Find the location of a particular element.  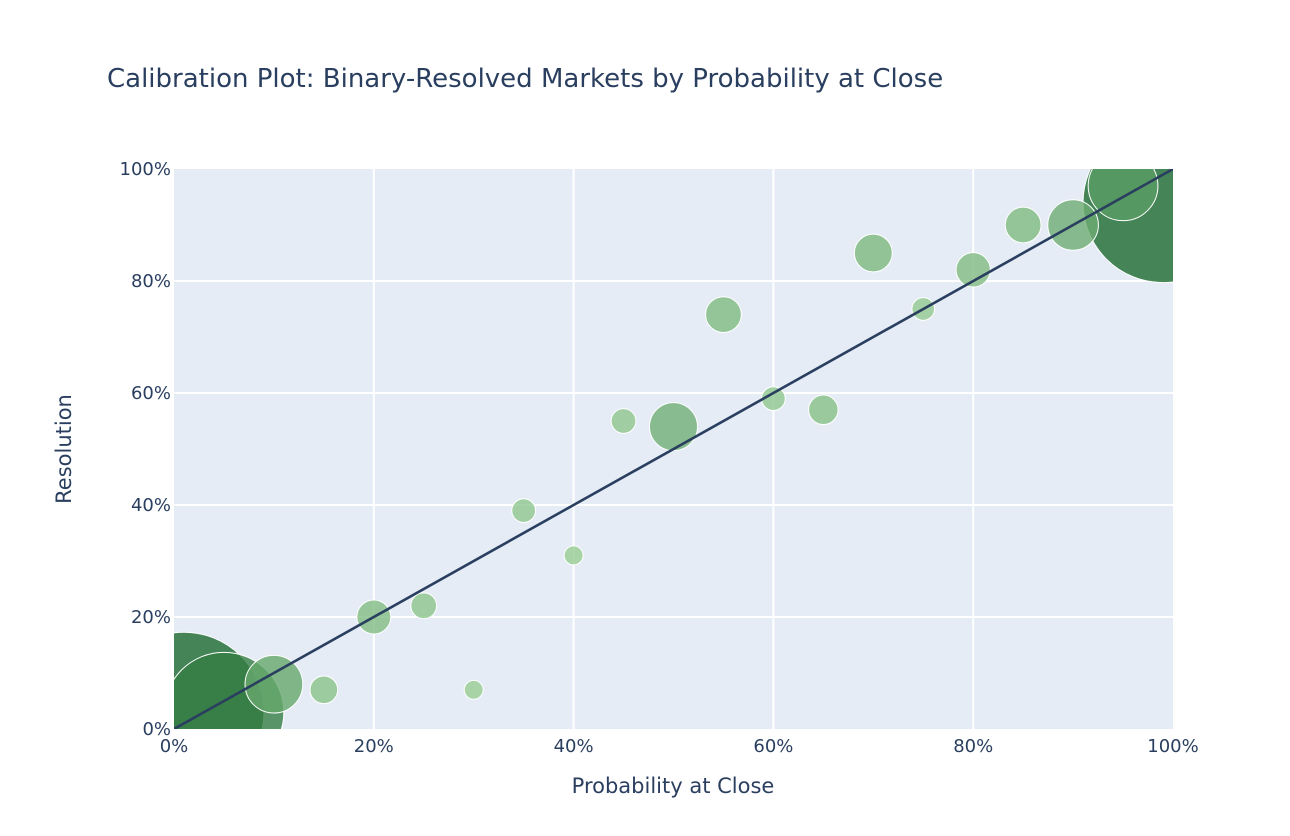

y-tick-label: 0% is located at coordinates (156, 729).